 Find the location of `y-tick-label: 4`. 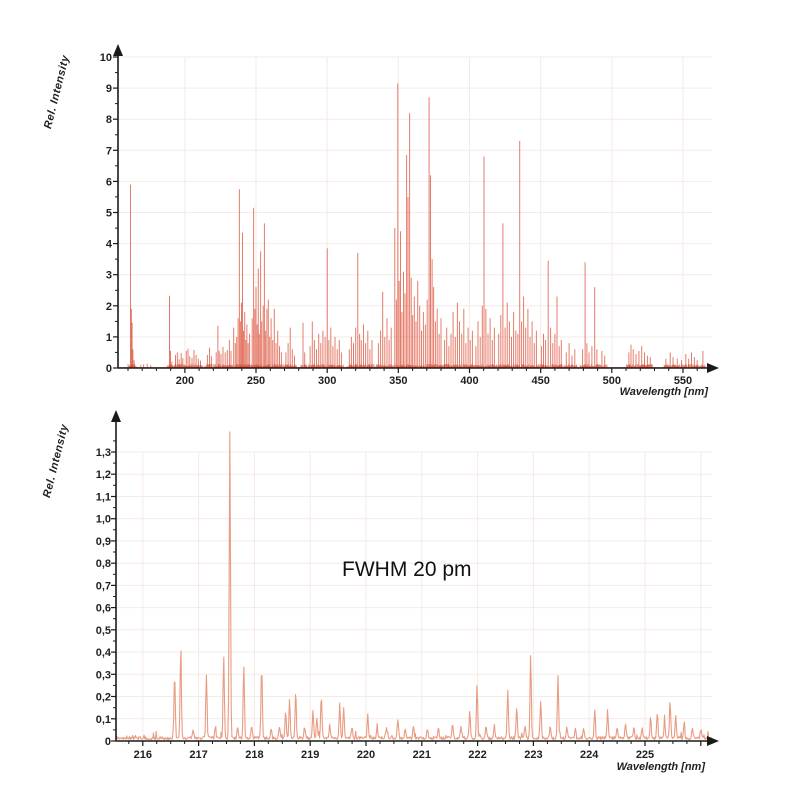

y-tick-label: 4 is located at coordinates (109, 245).